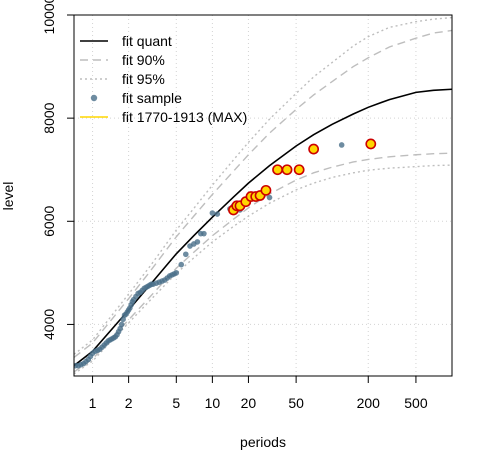 This screenshot has height=459, width=477. What do you see at coordinates (49, 17) in the screenshot?
I see `y-tick-label: 10000` at bounding box center [49, 17].